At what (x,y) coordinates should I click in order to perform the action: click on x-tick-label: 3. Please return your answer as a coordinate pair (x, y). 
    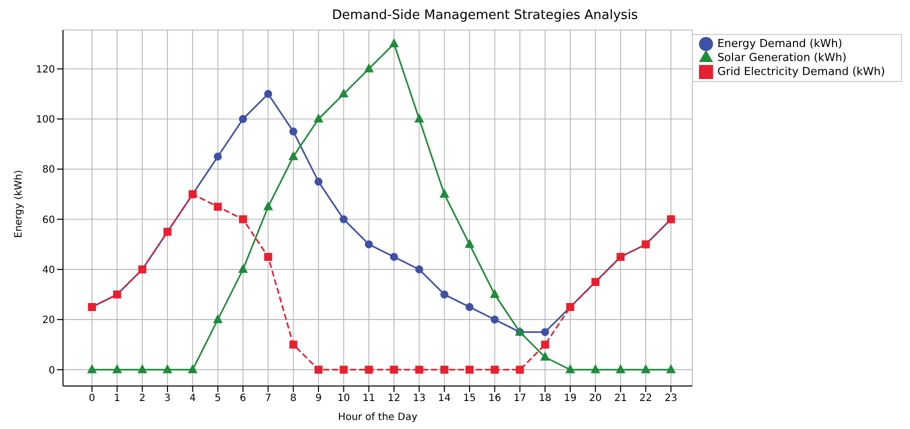
    Looking at the image, I should click on (167, 398).